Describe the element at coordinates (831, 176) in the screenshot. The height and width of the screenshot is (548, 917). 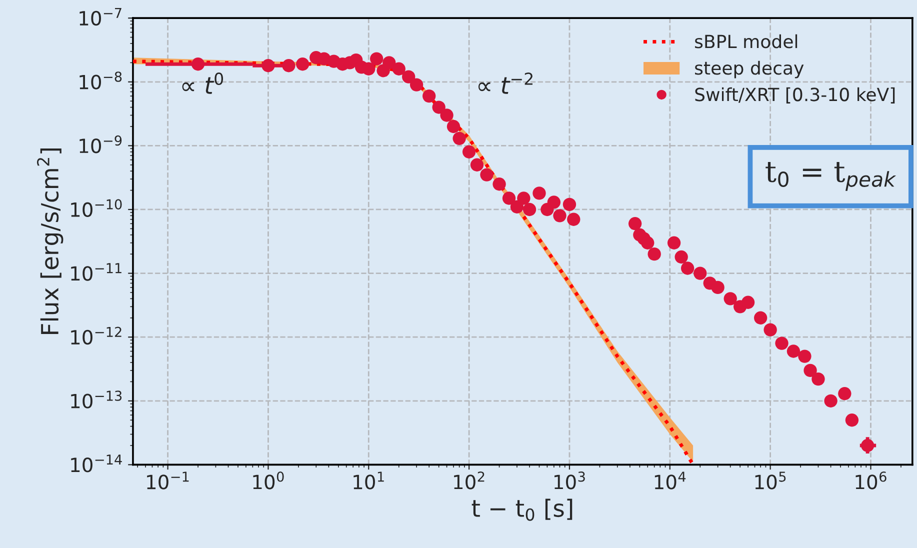
I see `annotation: t$_{0}$ = t$_{peak}$` at that location.